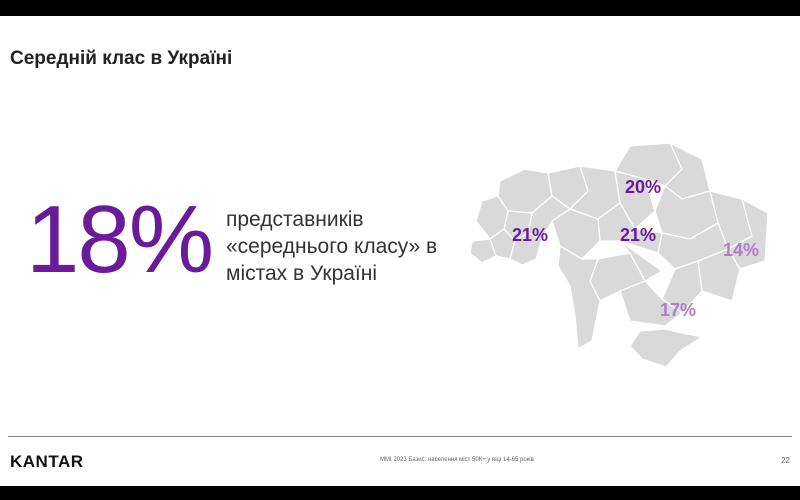 Image resolution: width=800 pixels, height=500 pixels. I want to click on description-line: представників, so click(295, 219).